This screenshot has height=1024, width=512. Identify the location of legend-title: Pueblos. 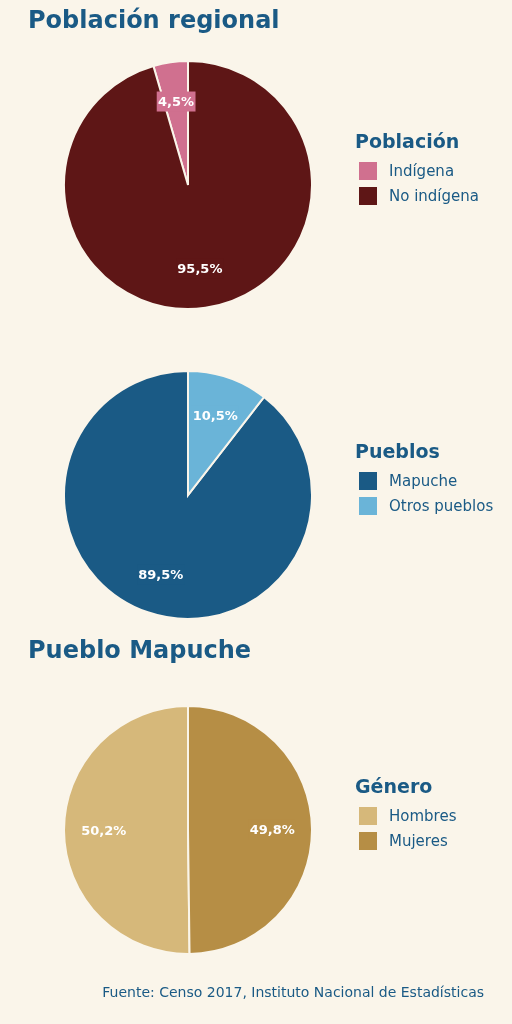
(398, 451).